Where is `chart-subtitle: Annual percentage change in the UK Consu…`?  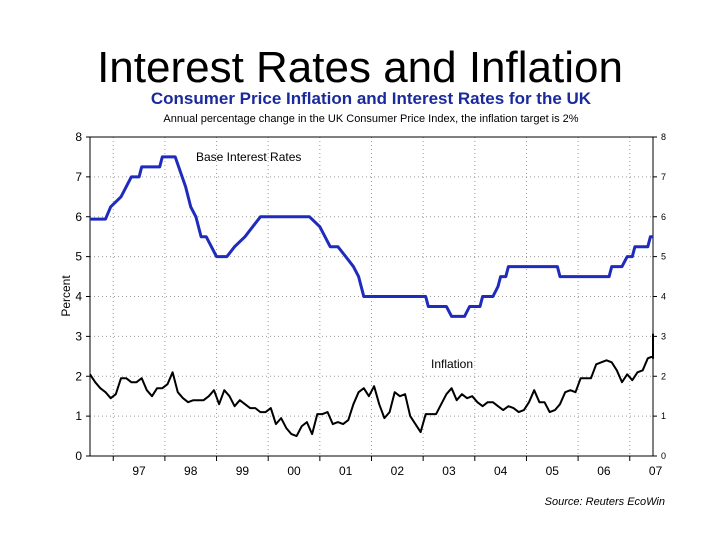
chart-subtitle: Annual percentage change in the UK Consu… is located at coordinates (370, 119).